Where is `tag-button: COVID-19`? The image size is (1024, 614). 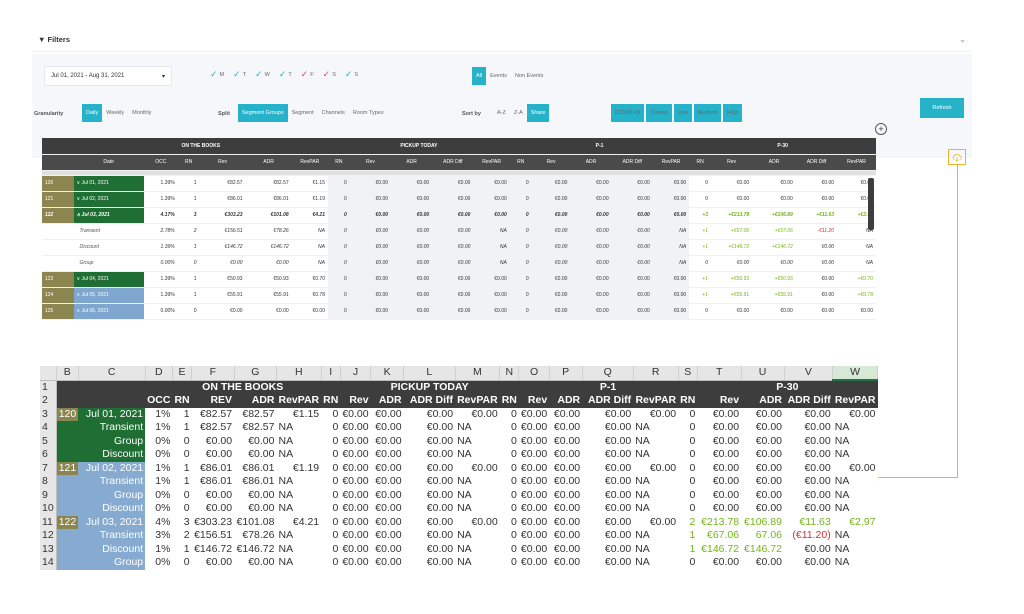 tag-button: COVID-19 is located at coordinates (628, 113).